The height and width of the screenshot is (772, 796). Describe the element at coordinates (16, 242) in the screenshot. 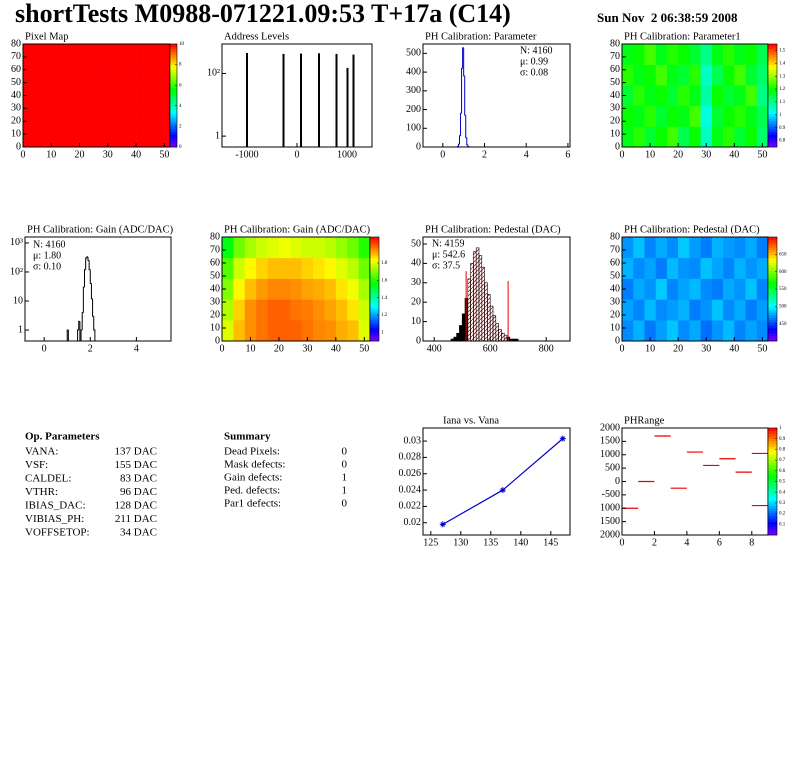

I see `y-tick-label: 10³` at that location.